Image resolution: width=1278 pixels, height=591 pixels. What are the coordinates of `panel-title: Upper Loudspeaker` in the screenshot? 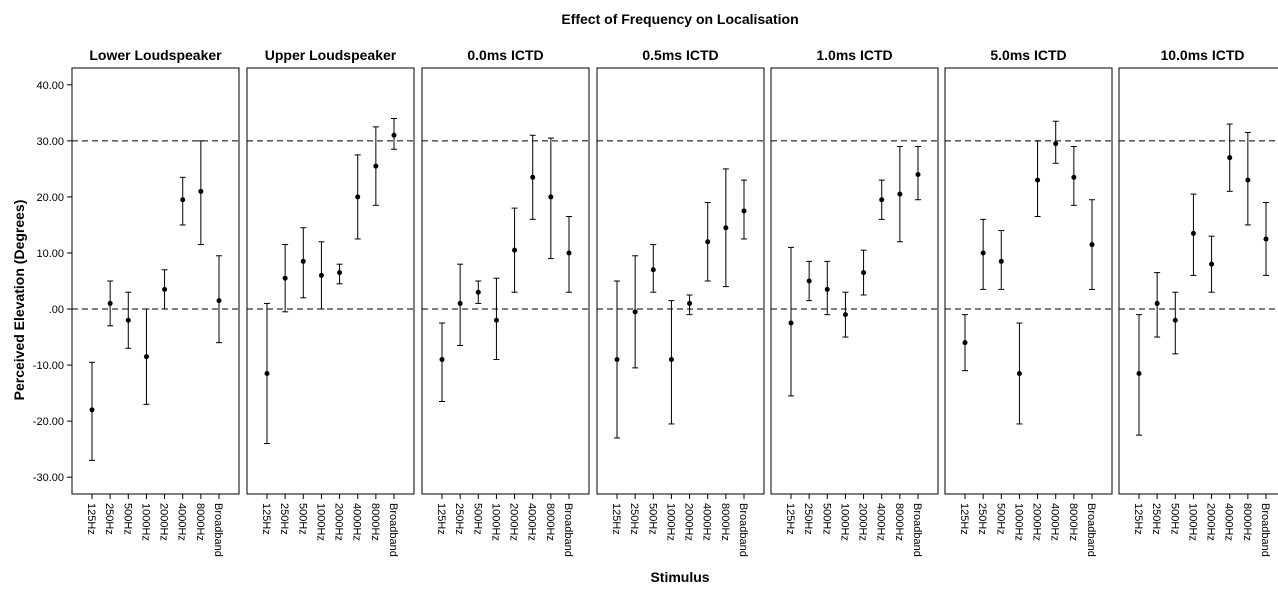 It's located at (331, 55).